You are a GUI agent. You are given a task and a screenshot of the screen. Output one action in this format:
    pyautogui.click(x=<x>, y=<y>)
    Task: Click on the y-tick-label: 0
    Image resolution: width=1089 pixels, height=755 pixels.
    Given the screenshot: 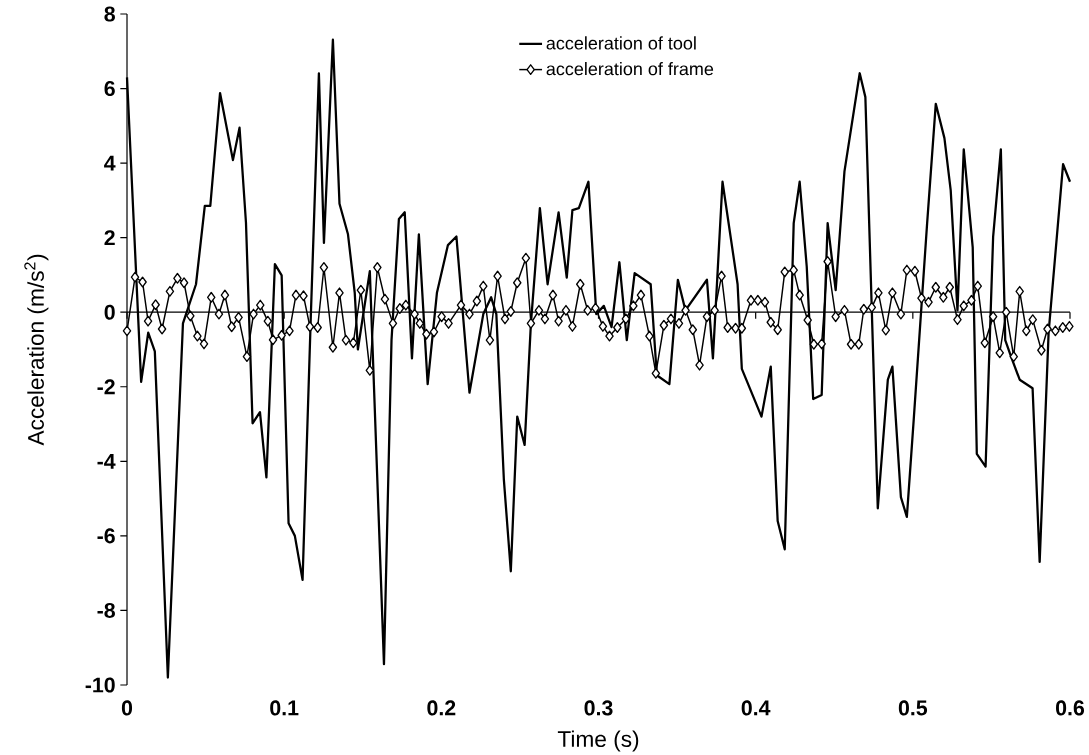 What is the action you would take?
    pyautogui.click(x=109, y=312)
    